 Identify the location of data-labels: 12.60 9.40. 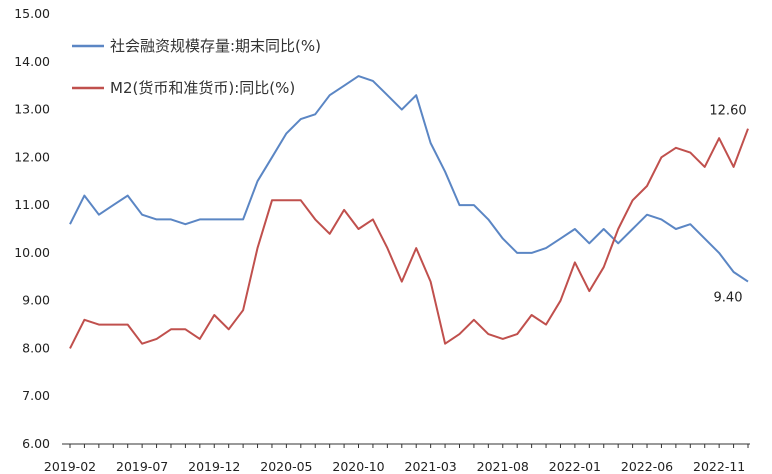
(727, 205).